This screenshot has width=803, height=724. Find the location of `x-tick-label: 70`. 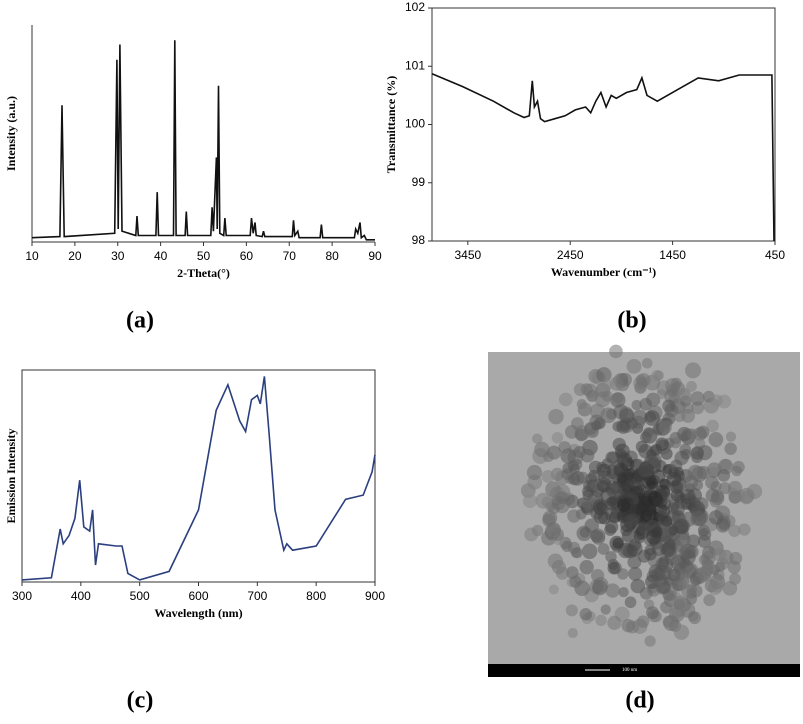

x-tick-label: 70 is located at coordinates (290, 256).